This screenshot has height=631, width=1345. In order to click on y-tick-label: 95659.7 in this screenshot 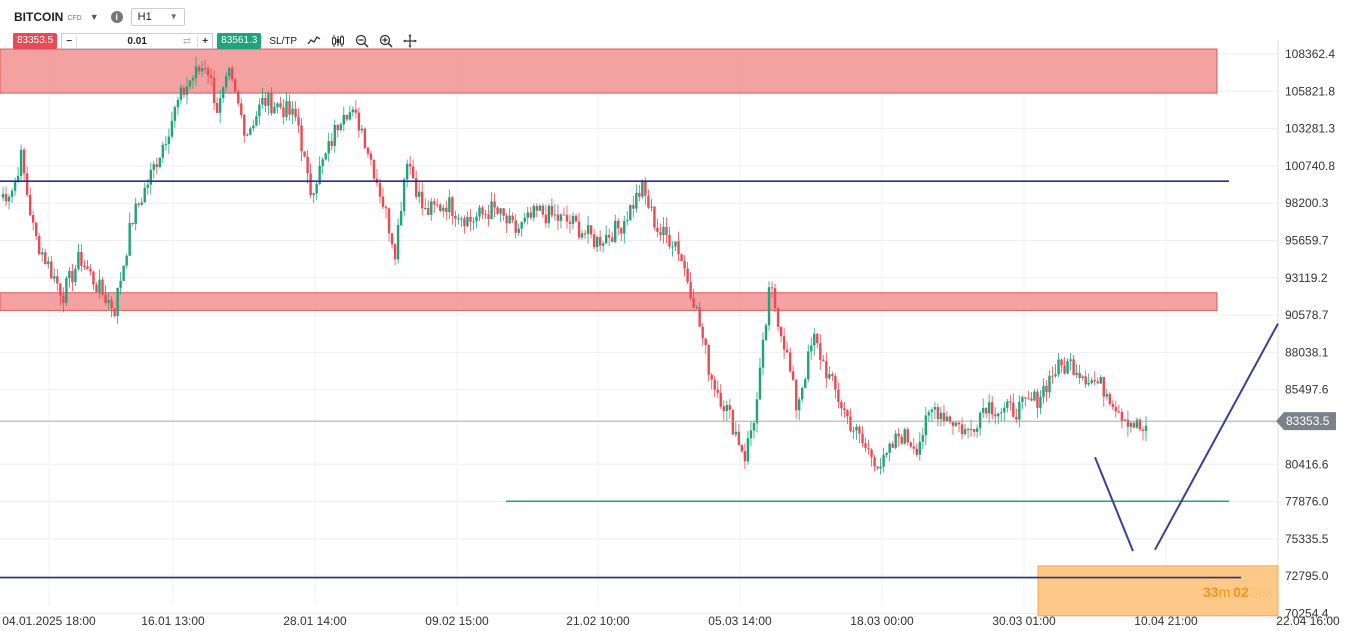, I will do `click(1307, 241)`.